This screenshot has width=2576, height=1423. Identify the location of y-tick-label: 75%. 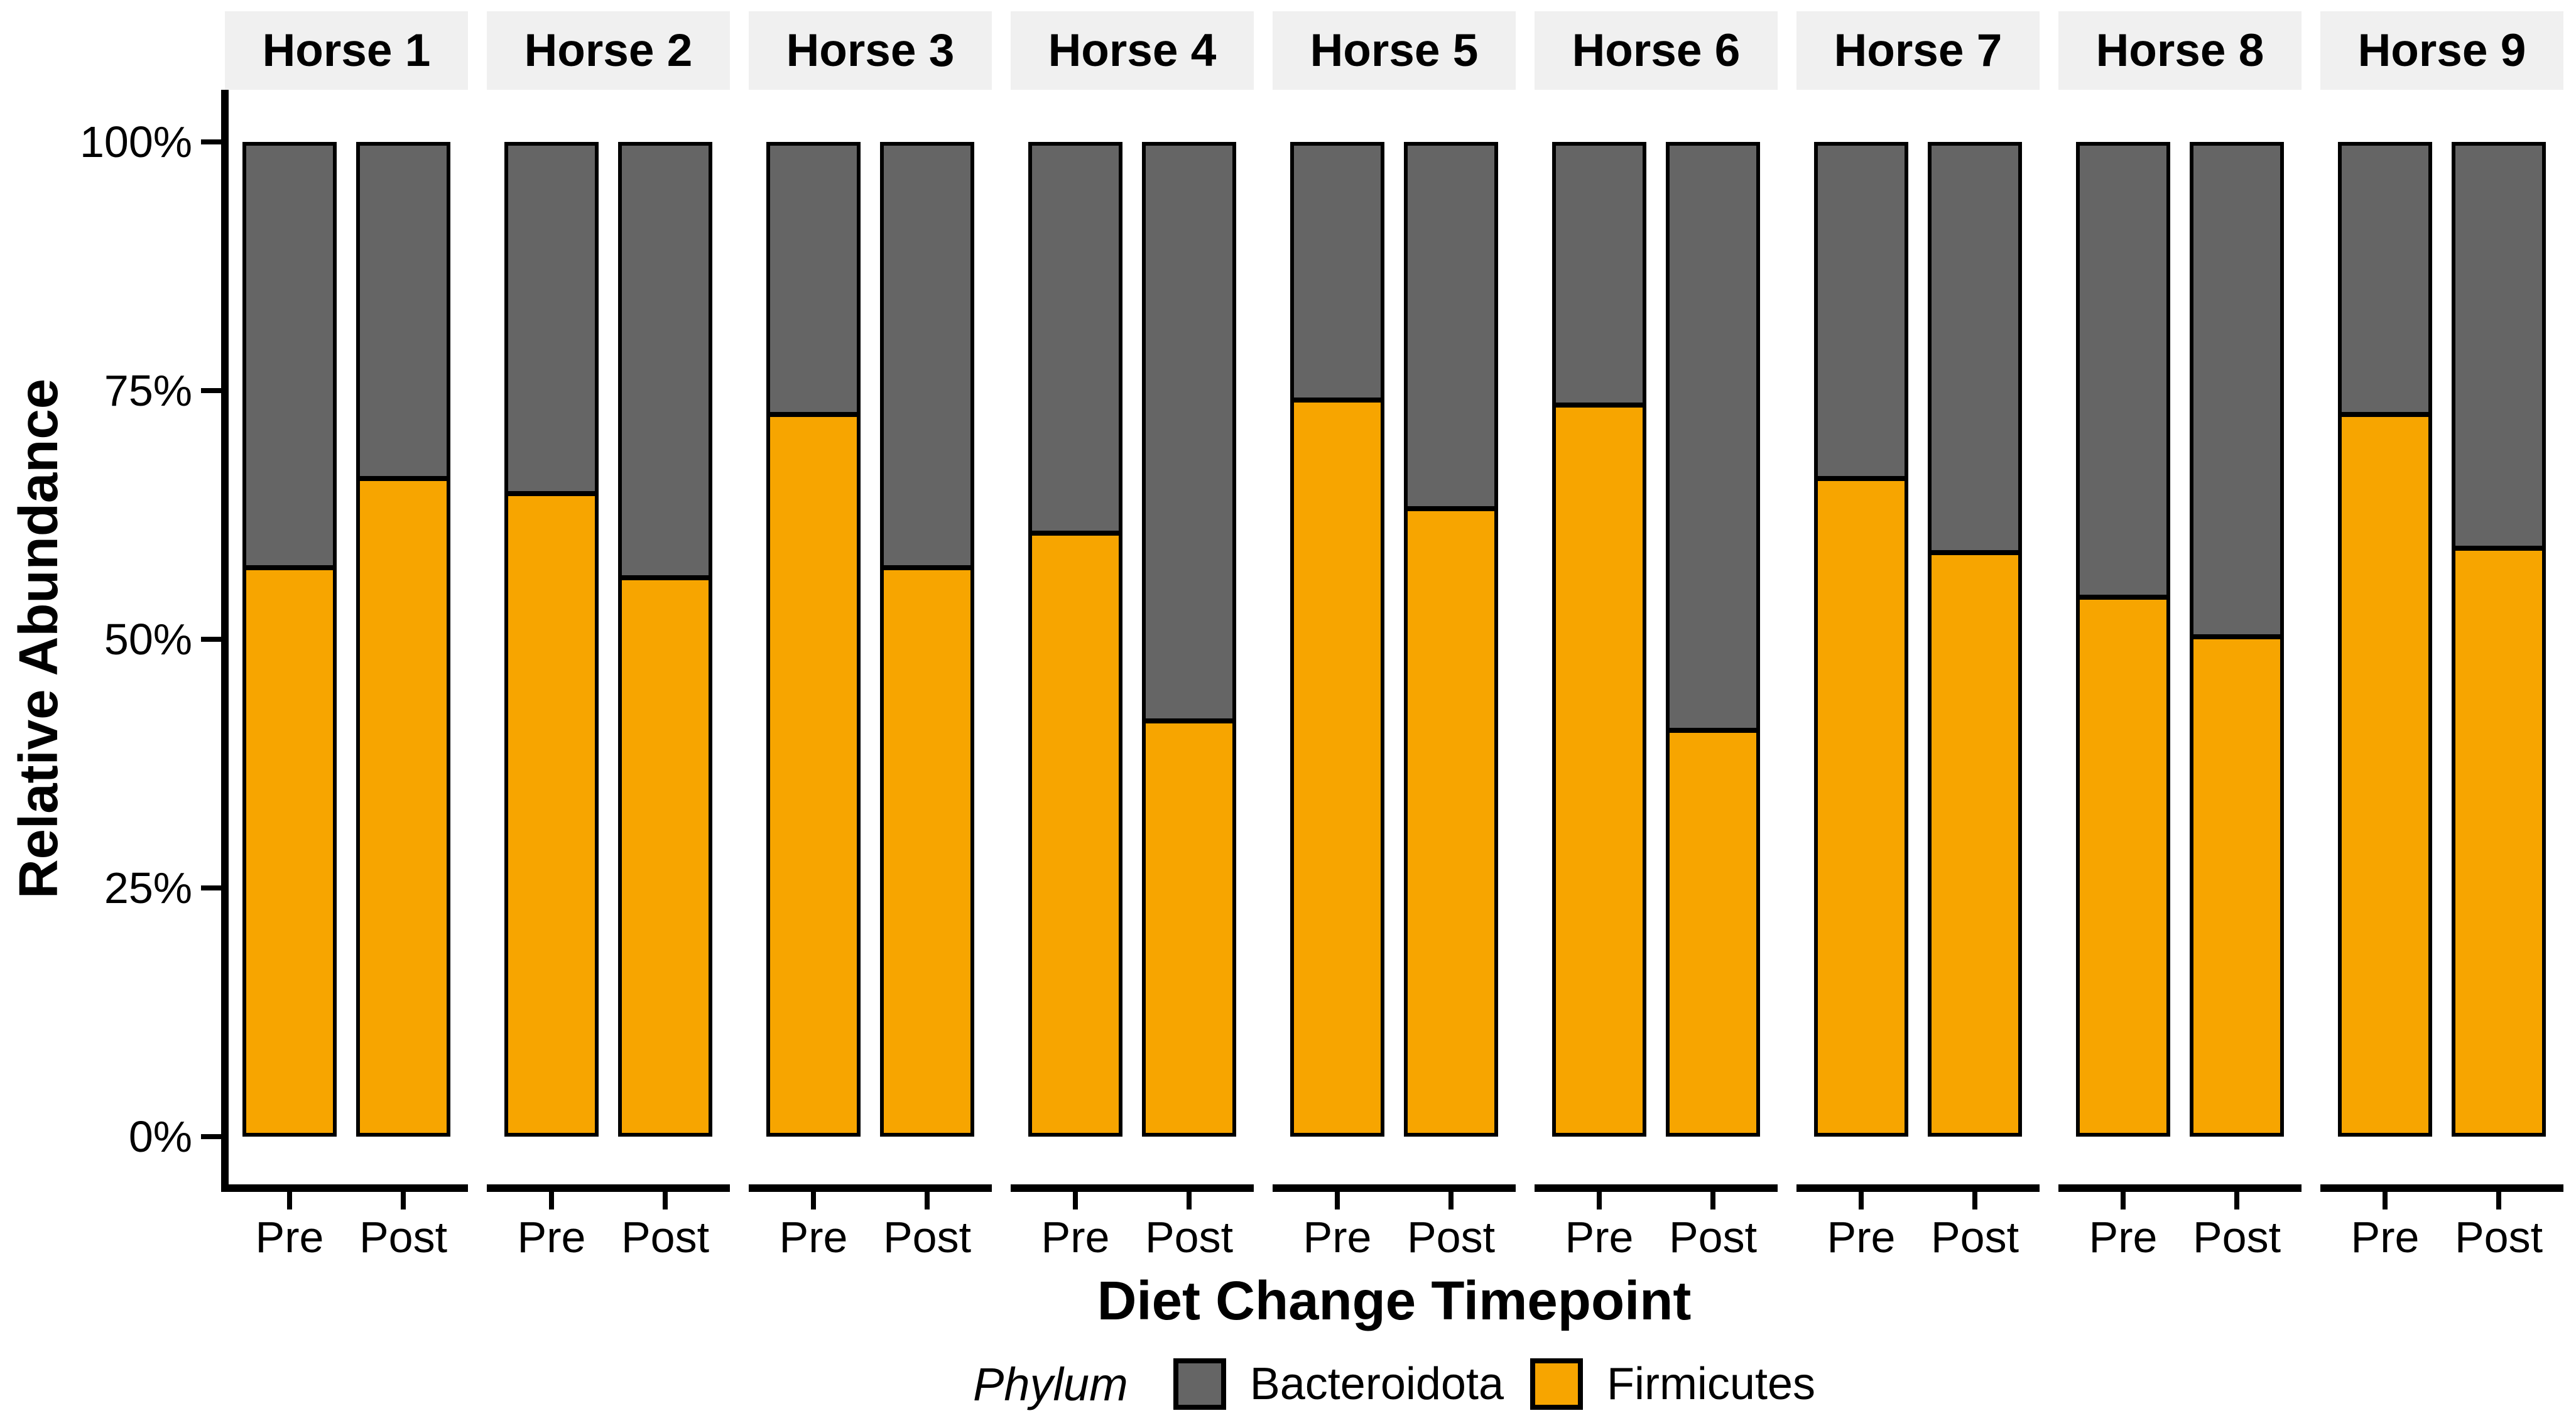
(148, 390).